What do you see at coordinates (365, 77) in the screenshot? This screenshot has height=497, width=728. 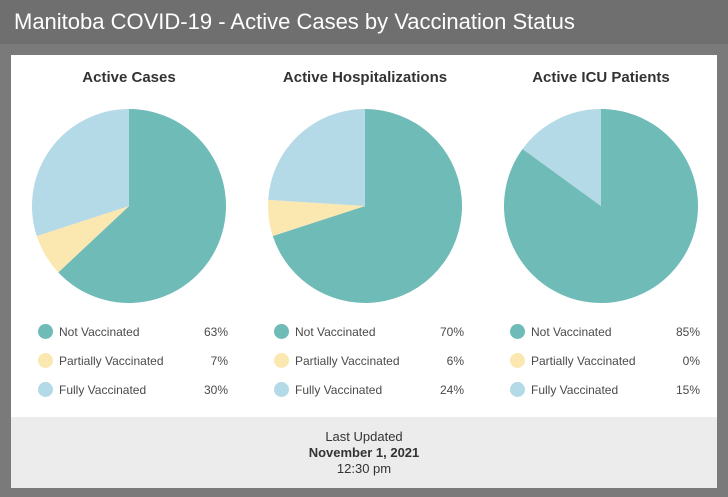 I see `chart-title: Active Hospitalizations` at bounding box center [365, 77].